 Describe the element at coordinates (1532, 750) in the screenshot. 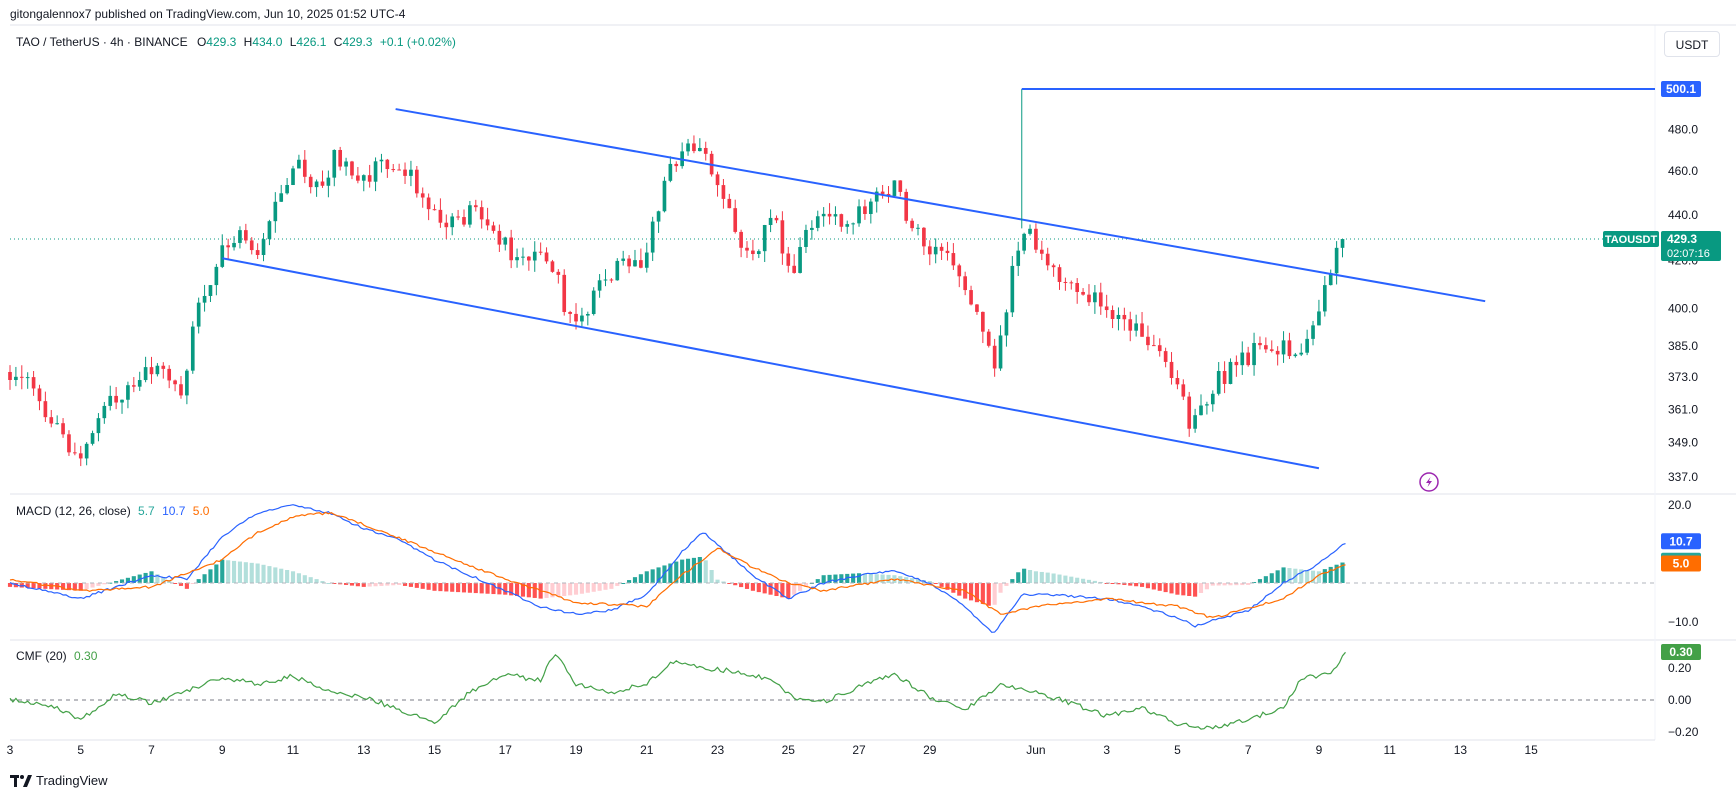

I see `time-axis-tick: 15` at that location.